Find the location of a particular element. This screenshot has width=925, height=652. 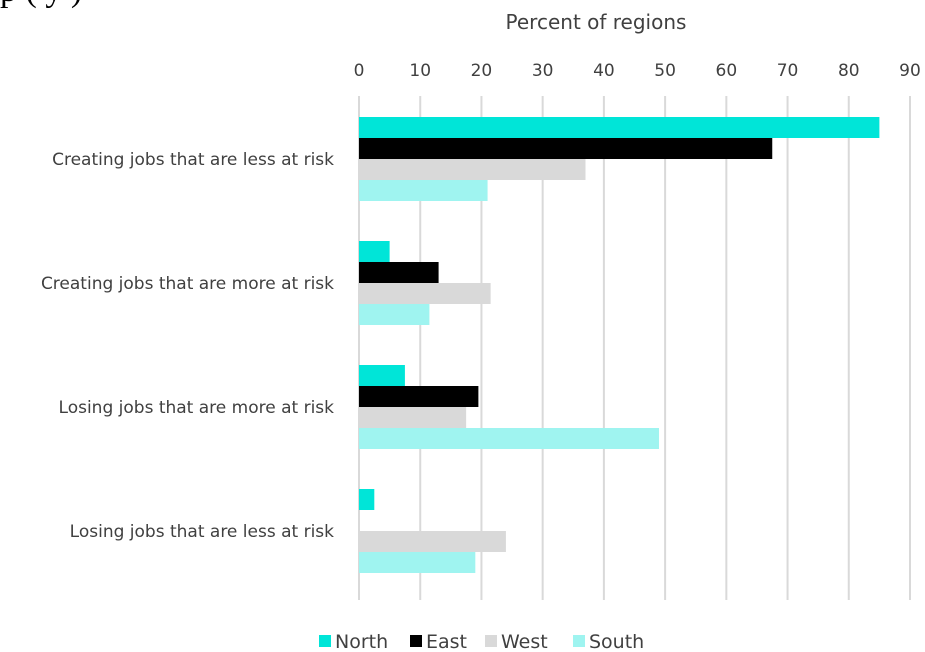

legend: North East West South is located at coordinates (481, 641).